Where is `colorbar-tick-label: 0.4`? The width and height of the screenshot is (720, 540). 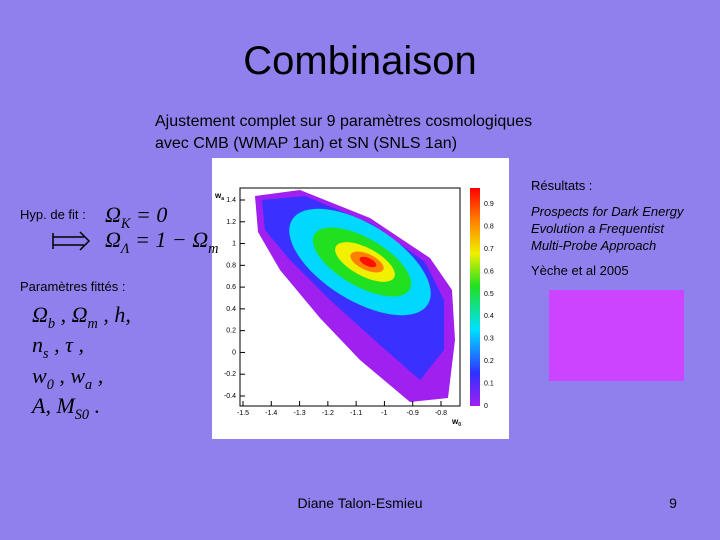 colorbar-tick-label: 0.4 is located at coordinates (489, 316).